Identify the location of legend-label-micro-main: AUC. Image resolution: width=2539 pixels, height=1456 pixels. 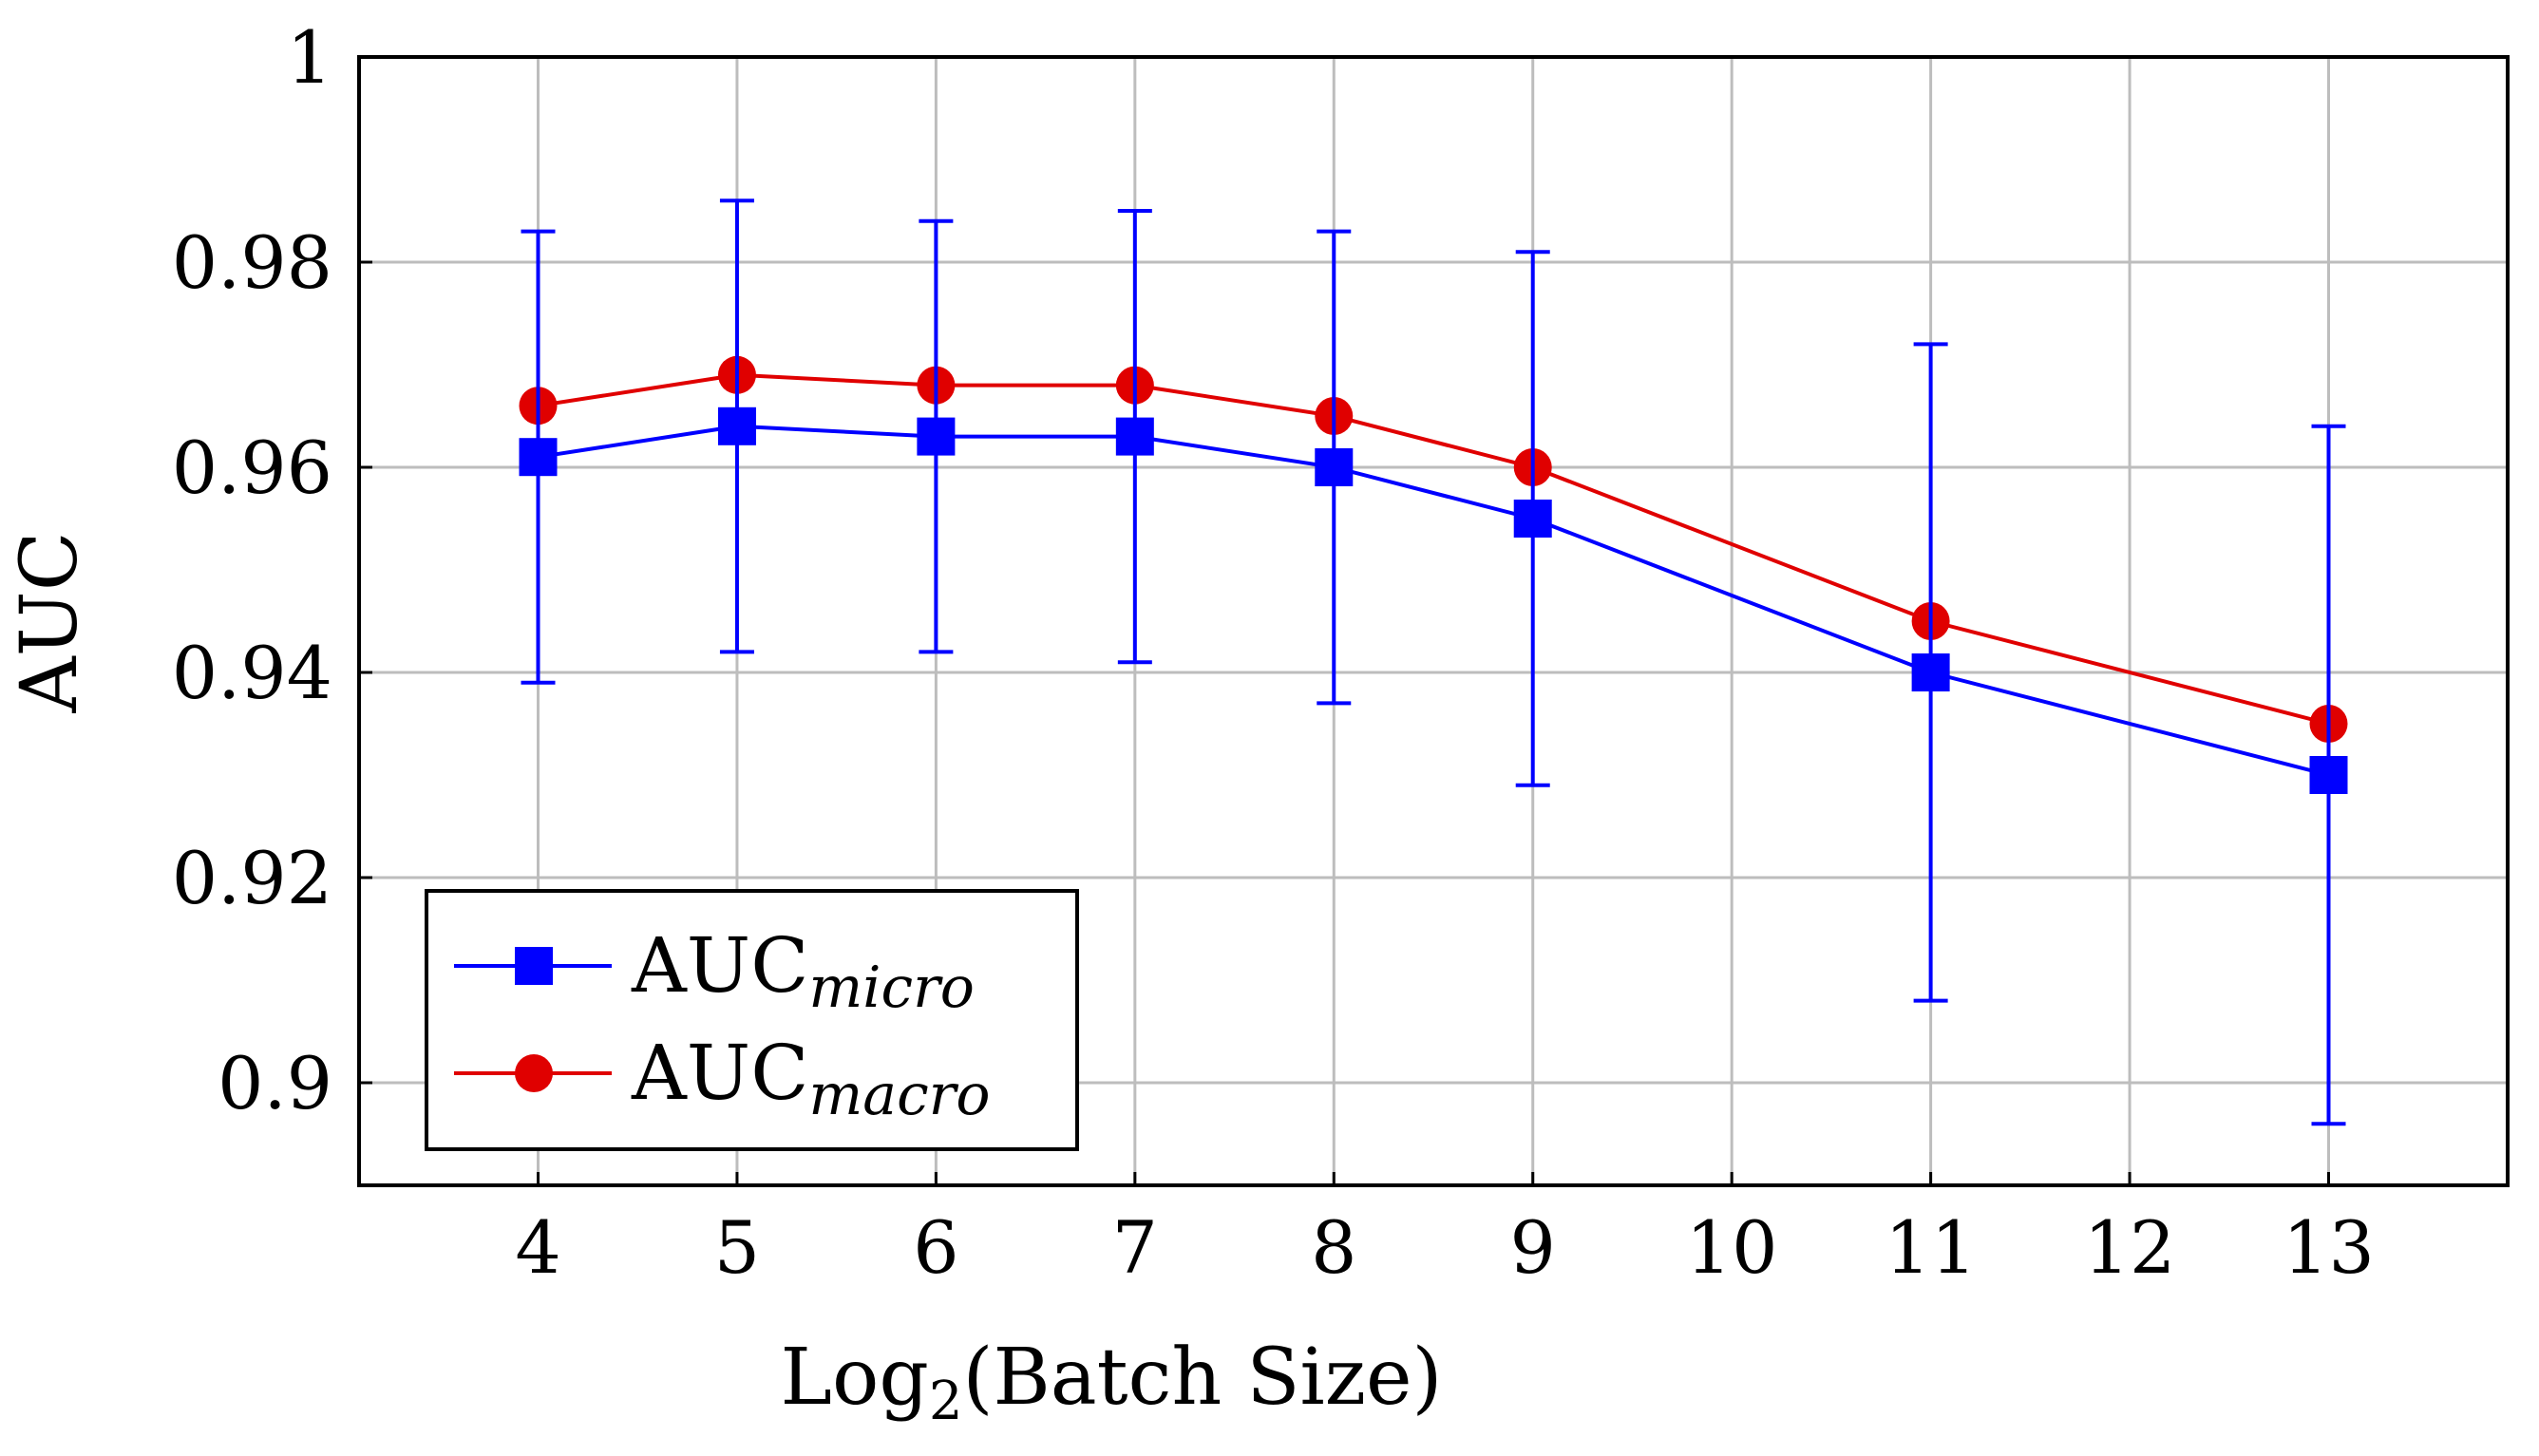
(720, 965).